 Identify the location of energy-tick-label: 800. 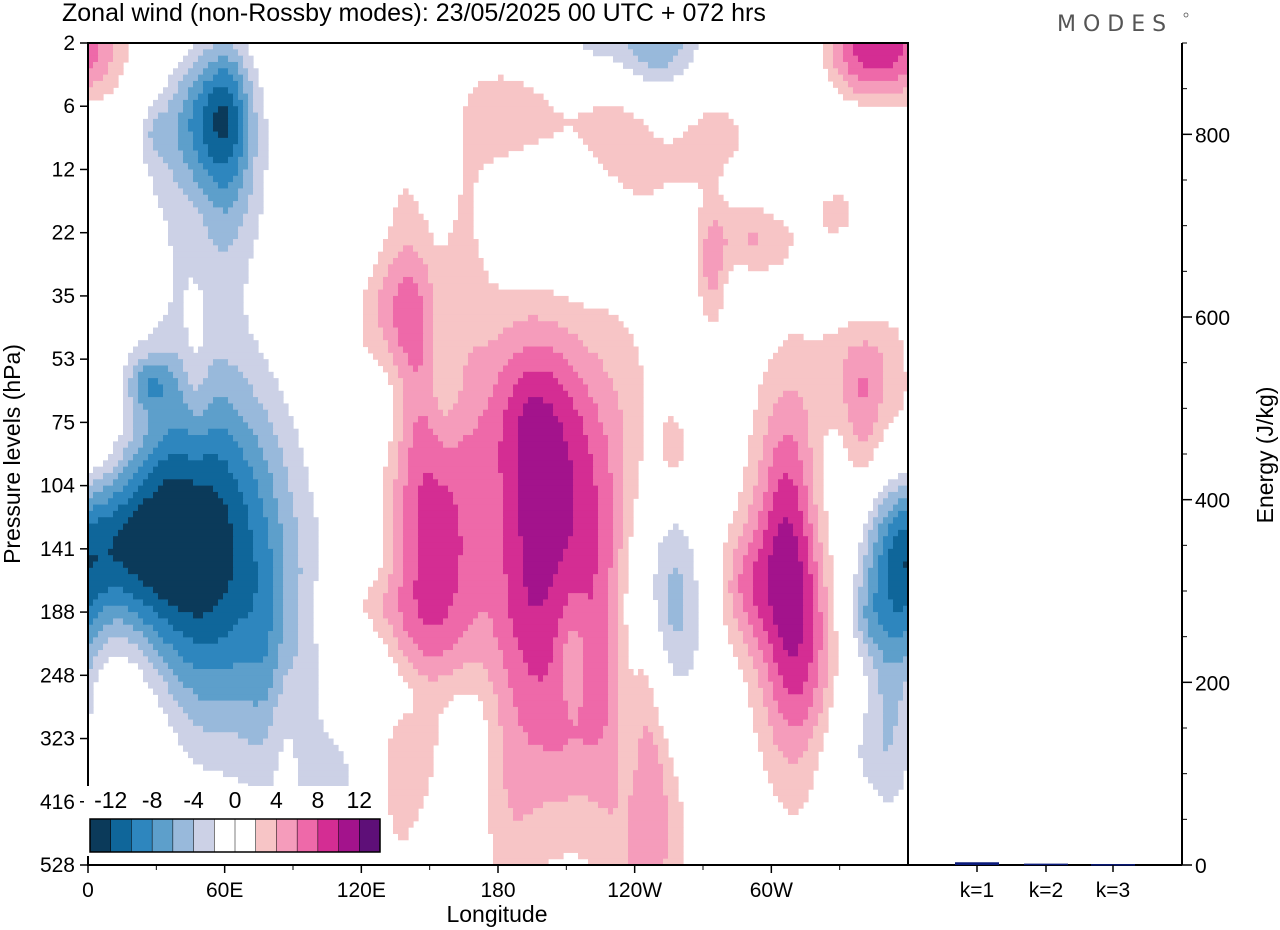
(1212, 135).